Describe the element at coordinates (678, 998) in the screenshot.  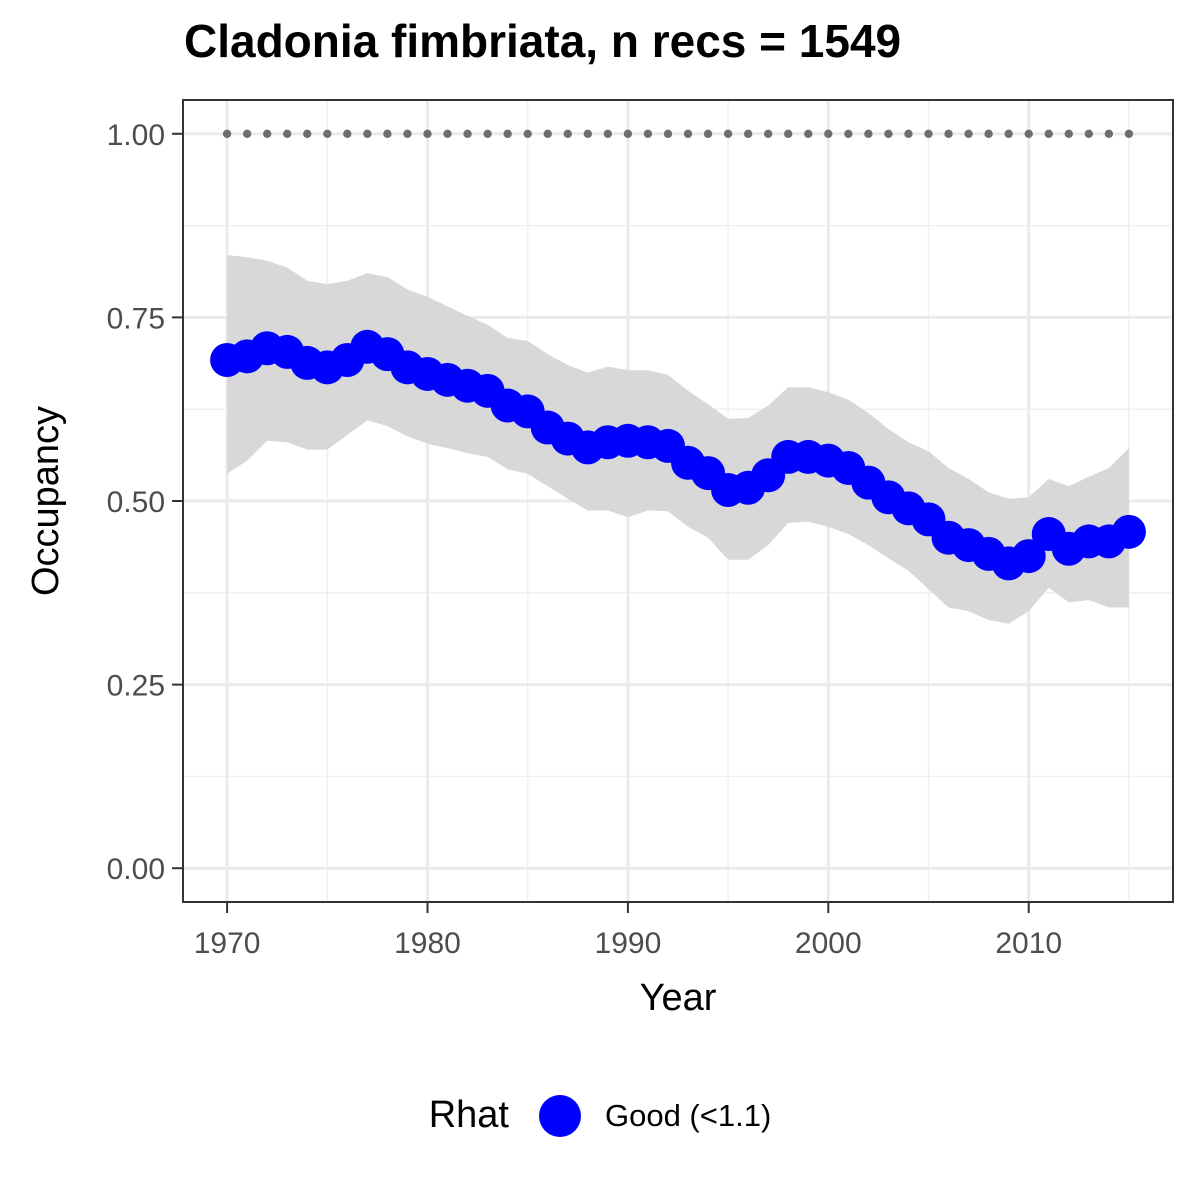
I see `x-axis-label: Year` at that location.